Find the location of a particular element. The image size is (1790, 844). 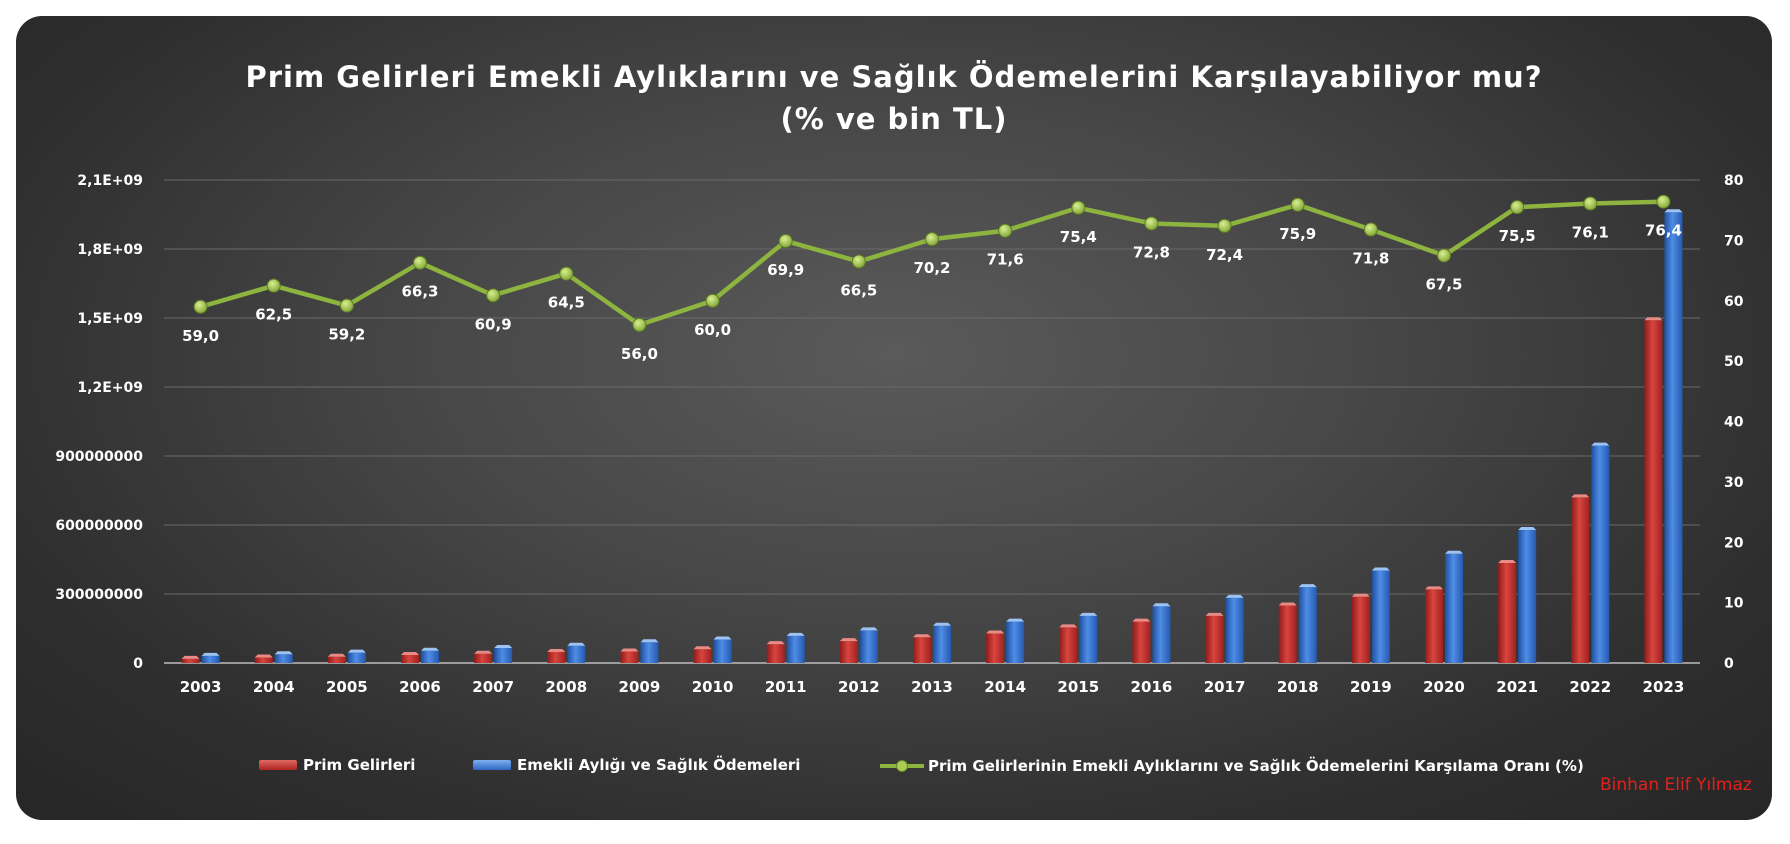

data-label-oran: 71,6 is located at coordinates (1005, 260).